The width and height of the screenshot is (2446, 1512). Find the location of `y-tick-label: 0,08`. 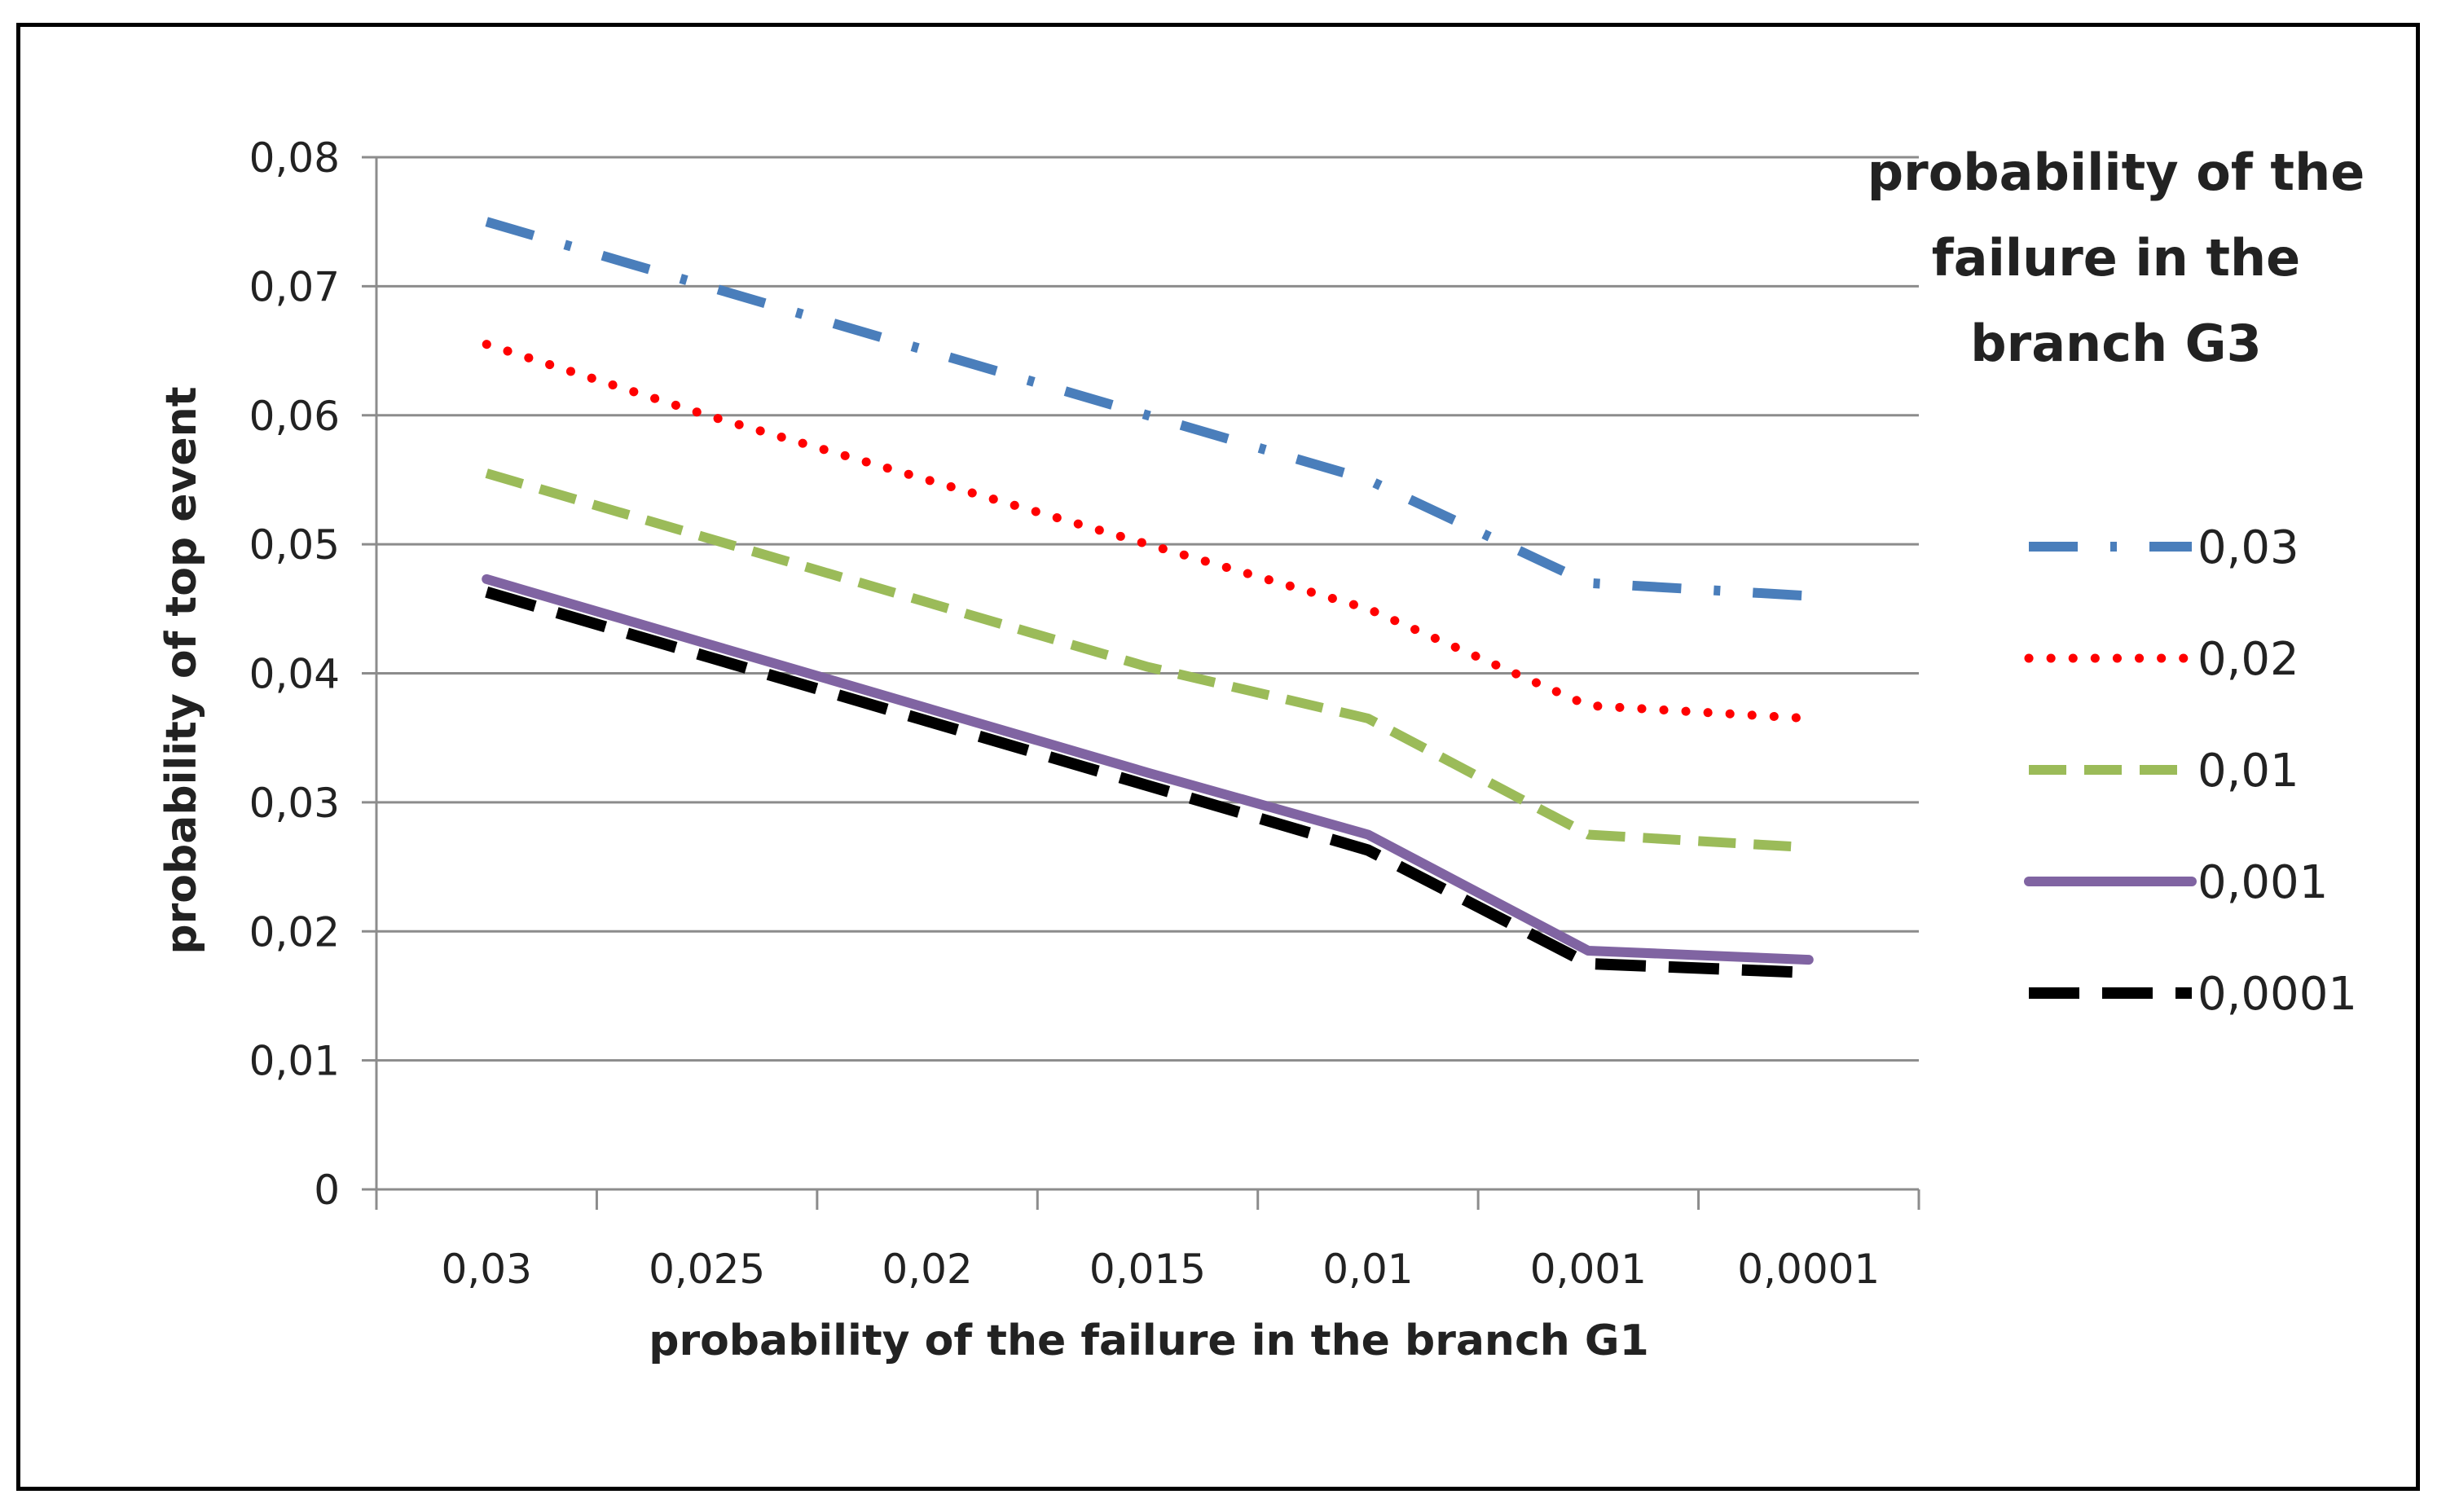

y-tick-label: 0,08 is located at coordinates (294, 158).